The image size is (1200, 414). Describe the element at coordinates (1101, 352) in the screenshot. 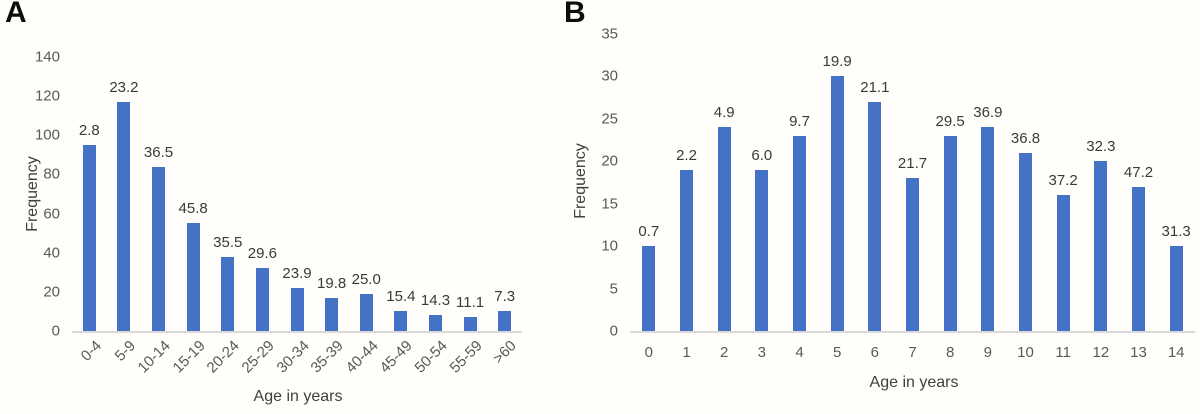

I see `x-axis-tick-label: 12` at that location.